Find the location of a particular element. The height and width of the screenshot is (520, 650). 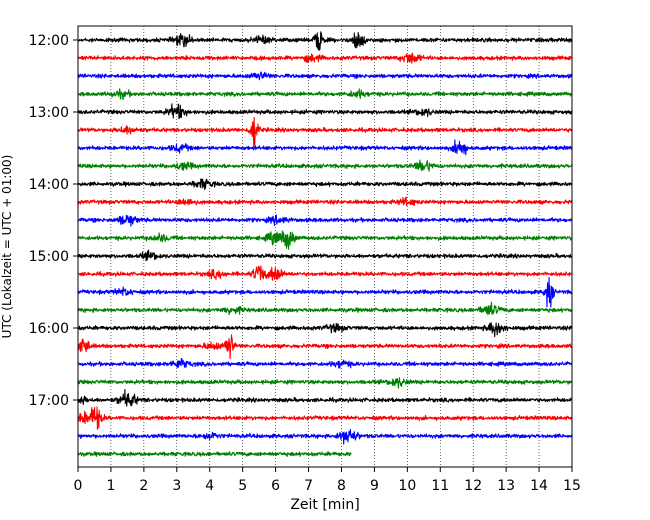

x-axis-ticks: 0 1 2 3 4 5 6 7 8 9 10 11 12 13 14 15 is located at coordinates (327, 480).